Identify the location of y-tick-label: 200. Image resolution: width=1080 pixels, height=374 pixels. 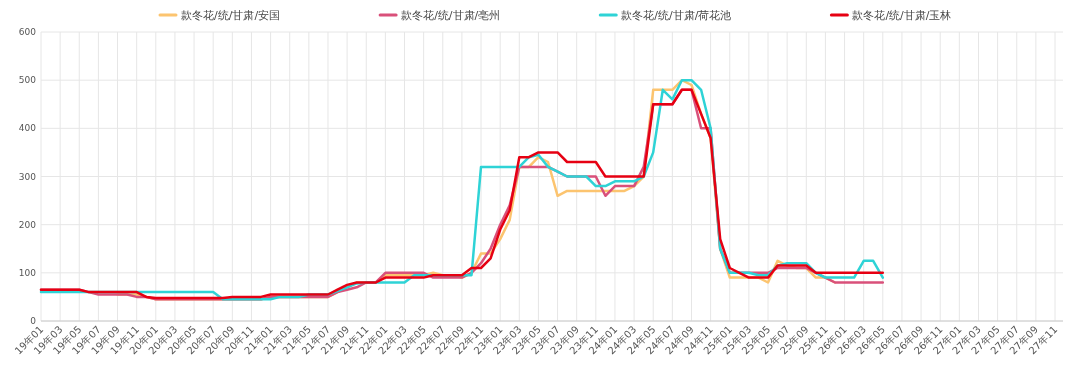
(27, 224).